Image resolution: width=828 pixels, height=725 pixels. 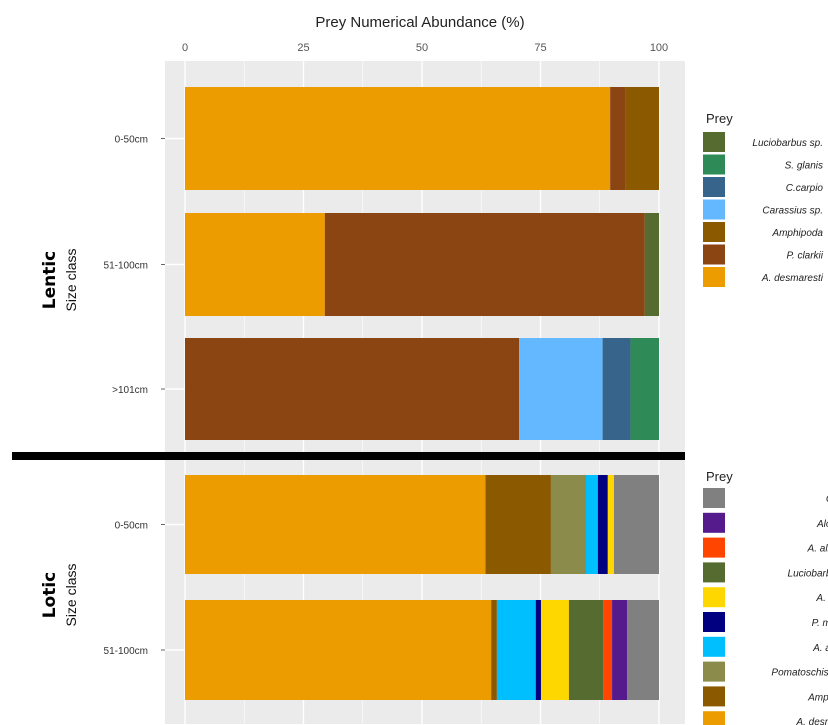 I want to click on x-axis-ticks: 0 25 50 75 100, so click(x=425, y=48).